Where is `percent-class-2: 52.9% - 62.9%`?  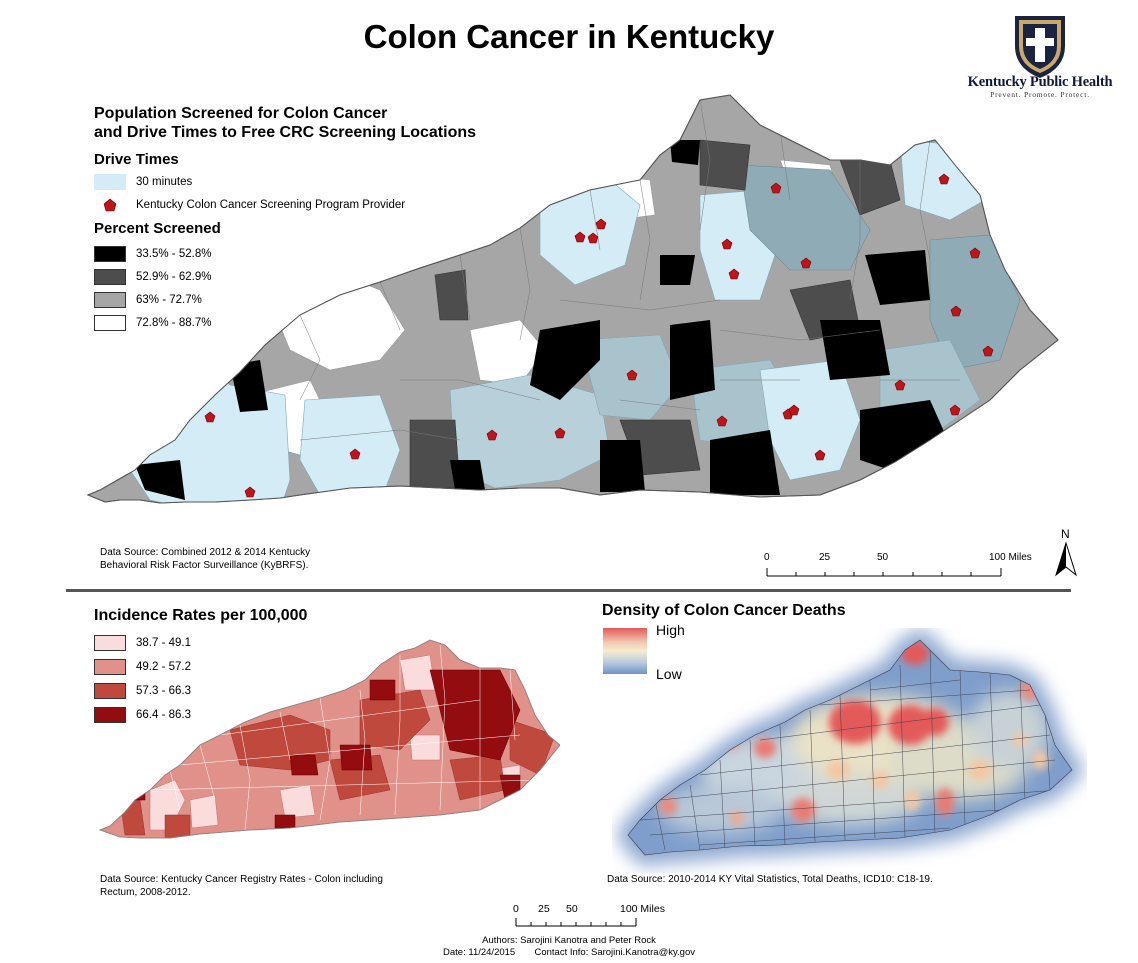
percent-class-2: 52.9% - 62.9% is located at coordinates (152, 276).